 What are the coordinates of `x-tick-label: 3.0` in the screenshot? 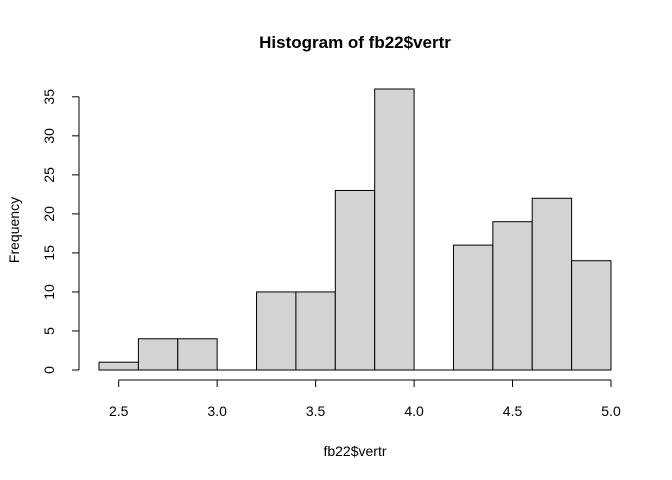 It's located at (217, 411).